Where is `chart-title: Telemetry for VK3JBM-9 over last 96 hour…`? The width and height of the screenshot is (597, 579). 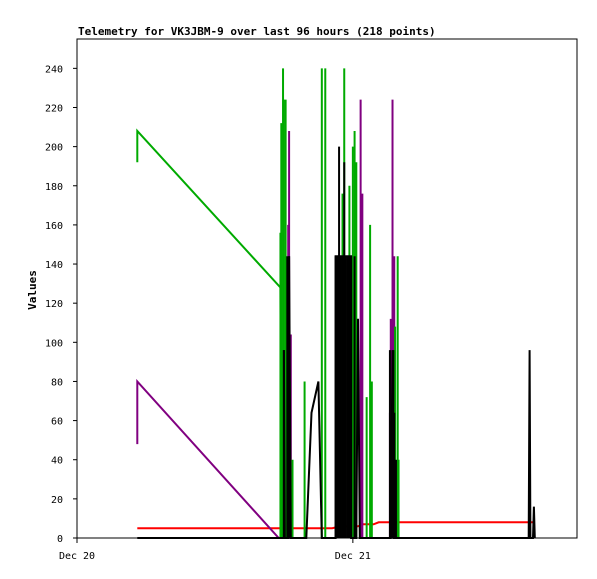
chart-title: Telemetry for VK3JBM-9 over last 96 hour… is located at coordinates (257, 31).